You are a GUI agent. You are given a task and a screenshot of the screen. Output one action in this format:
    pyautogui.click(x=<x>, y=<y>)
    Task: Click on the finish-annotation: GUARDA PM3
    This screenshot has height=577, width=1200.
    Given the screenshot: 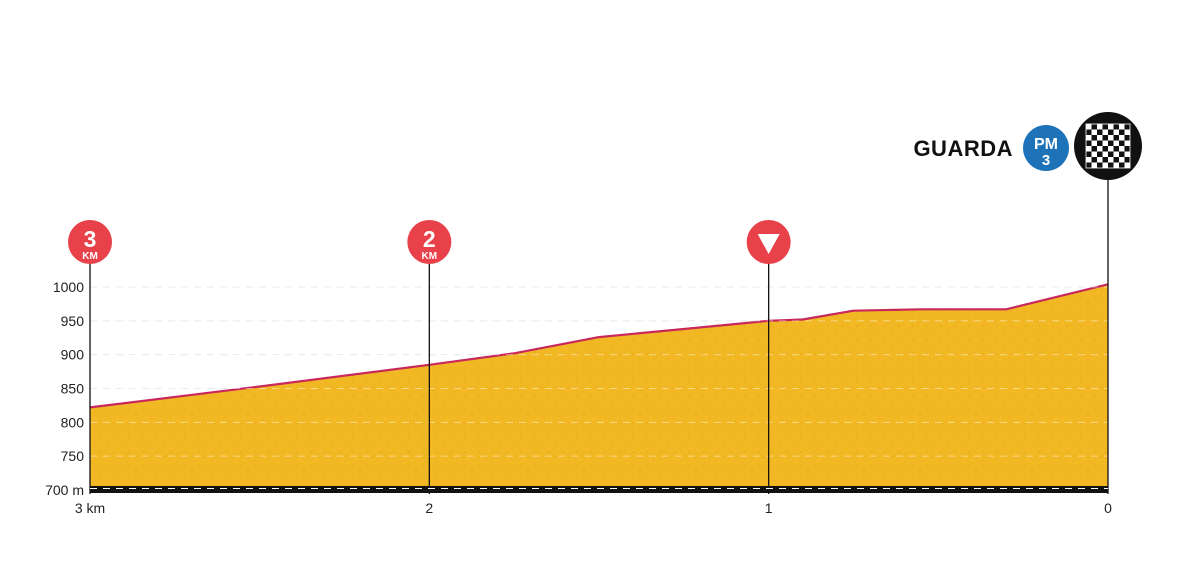 What is the action you would take?
    pyautogui.click(x=991, y=148)
    